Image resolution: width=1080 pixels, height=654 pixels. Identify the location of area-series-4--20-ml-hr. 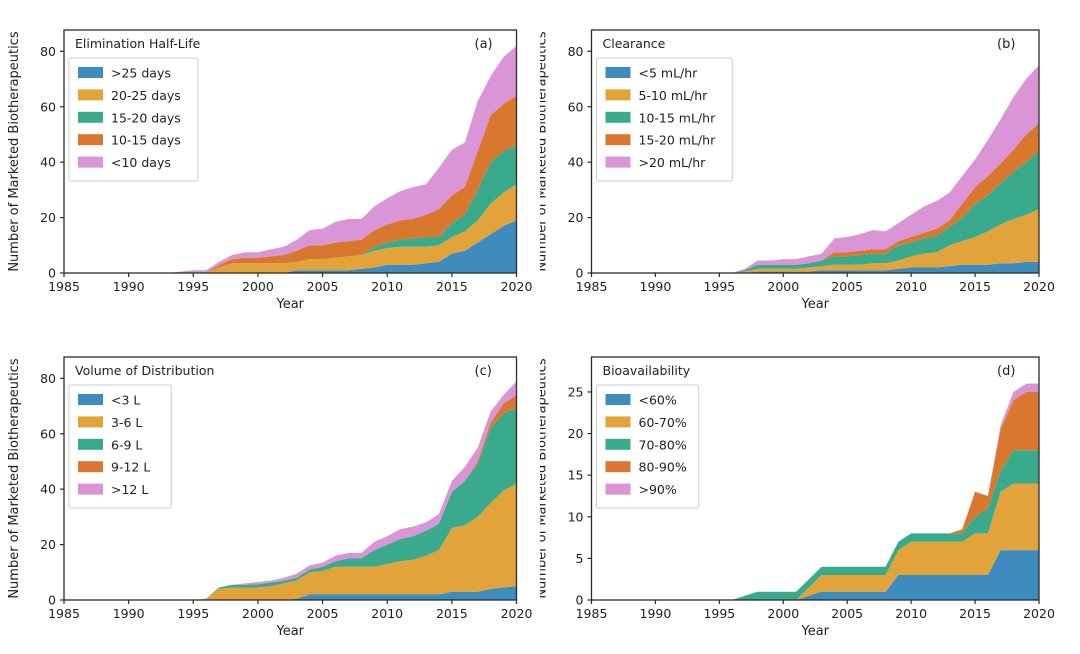
(815, 169).